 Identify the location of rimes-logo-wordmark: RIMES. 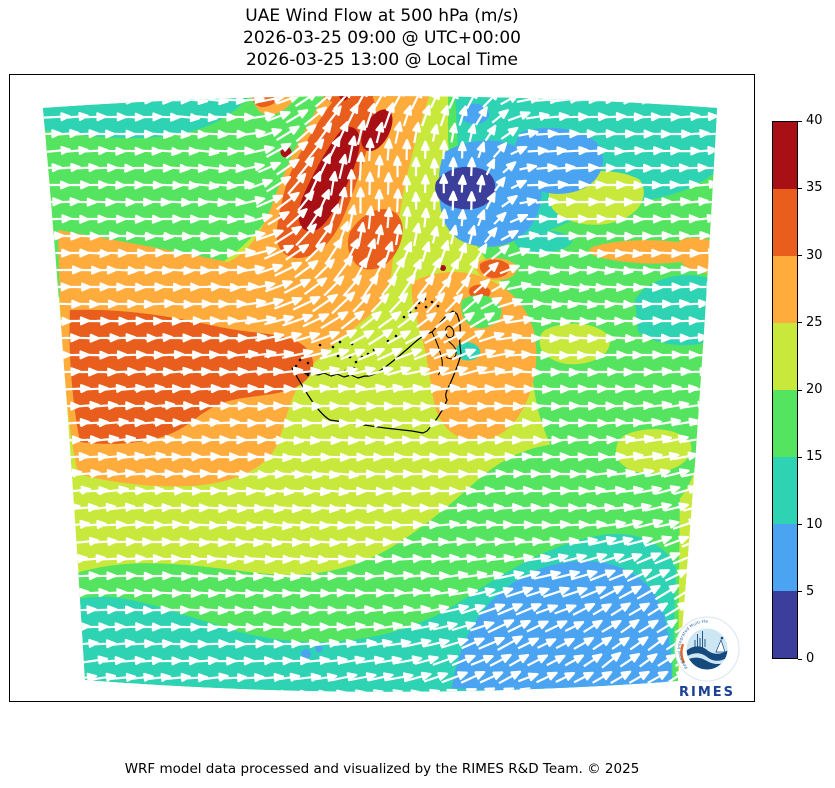
(707, 692).